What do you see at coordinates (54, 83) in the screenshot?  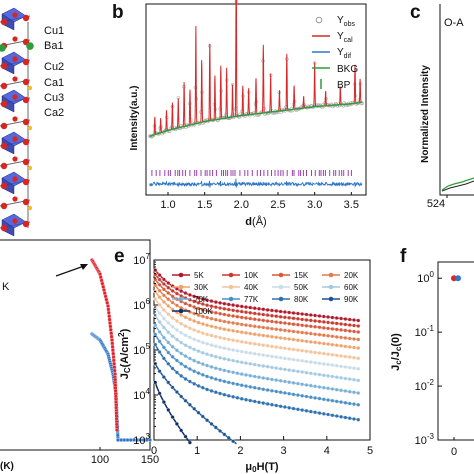 I see `atom-label-ca1: Ca1` at bounding box center [54, 83].